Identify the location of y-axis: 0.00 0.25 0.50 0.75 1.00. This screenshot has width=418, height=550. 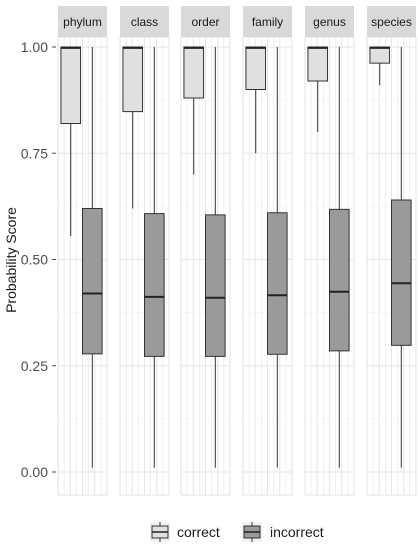
(38, 259).